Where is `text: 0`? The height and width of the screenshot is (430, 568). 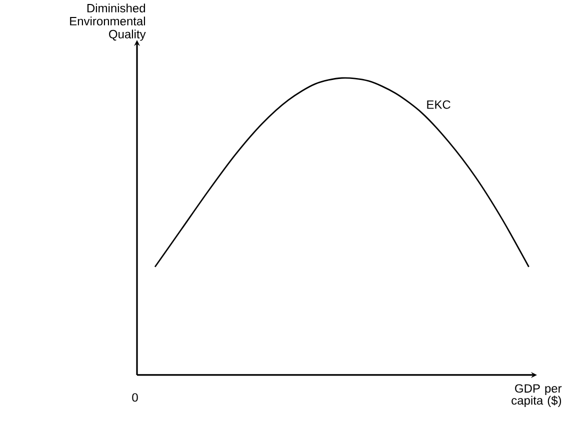 text: 0 is located at coordinates (135, 397).